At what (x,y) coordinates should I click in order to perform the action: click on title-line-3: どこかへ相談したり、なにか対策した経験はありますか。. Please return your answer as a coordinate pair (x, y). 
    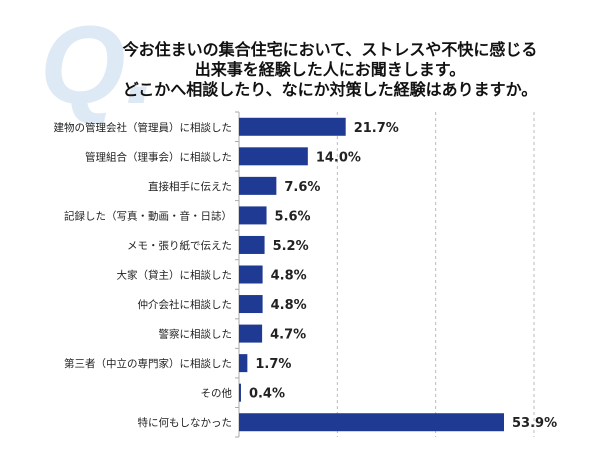
    Looking at the image, I should click on (330, 89).